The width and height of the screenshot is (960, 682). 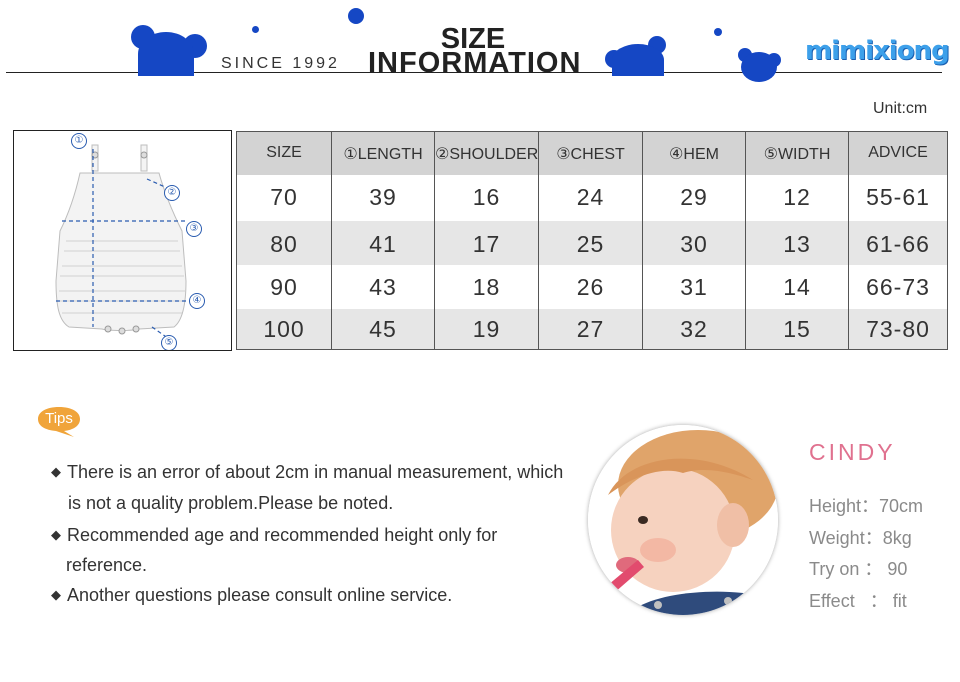 What do you see at coordinates (694, 329) in the screenshot?
I see `table-cell: 32` at bounding box center [694, 329].